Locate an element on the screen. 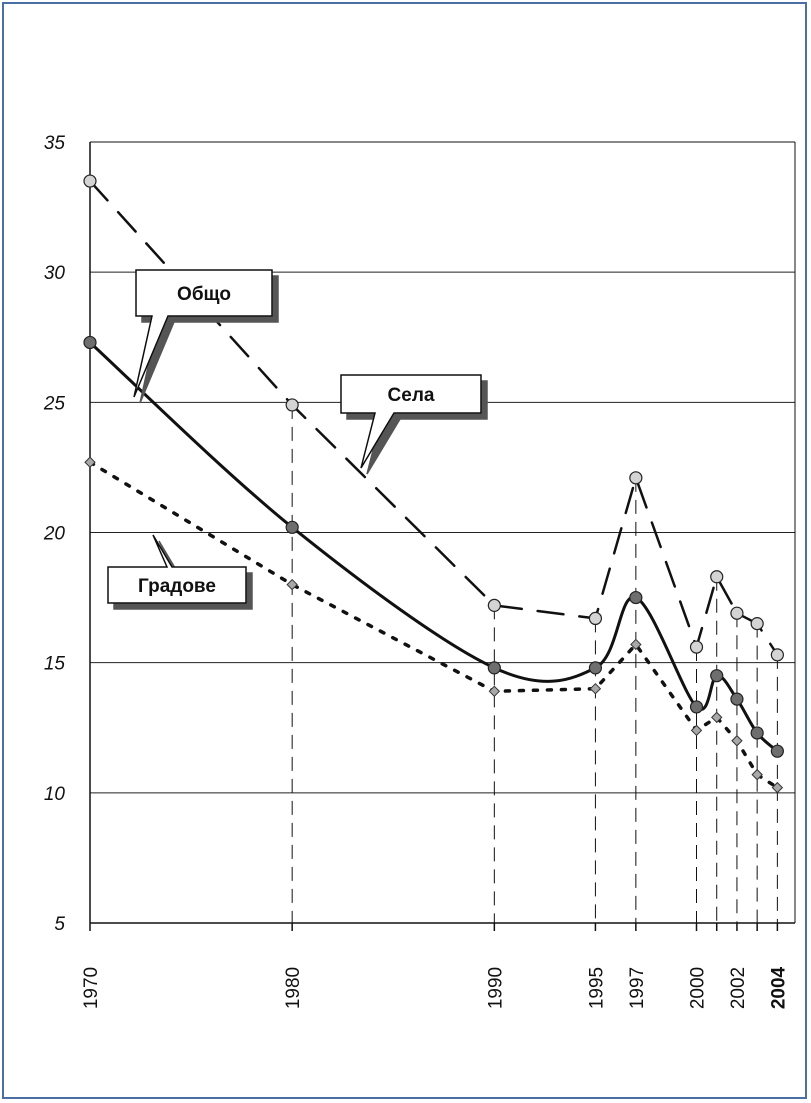  callout-villages-label: Села is located at coordinates (411, 395).